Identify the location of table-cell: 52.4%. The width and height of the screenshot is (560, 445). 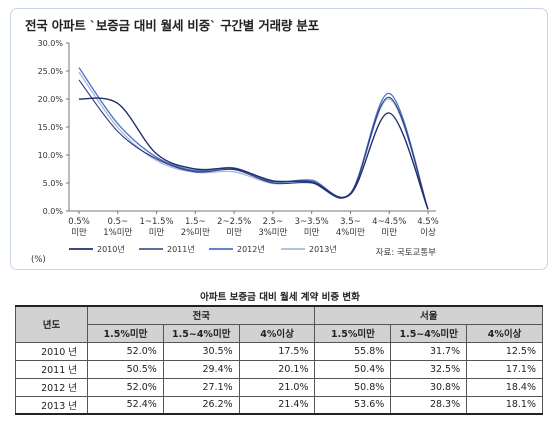
(125, 405).